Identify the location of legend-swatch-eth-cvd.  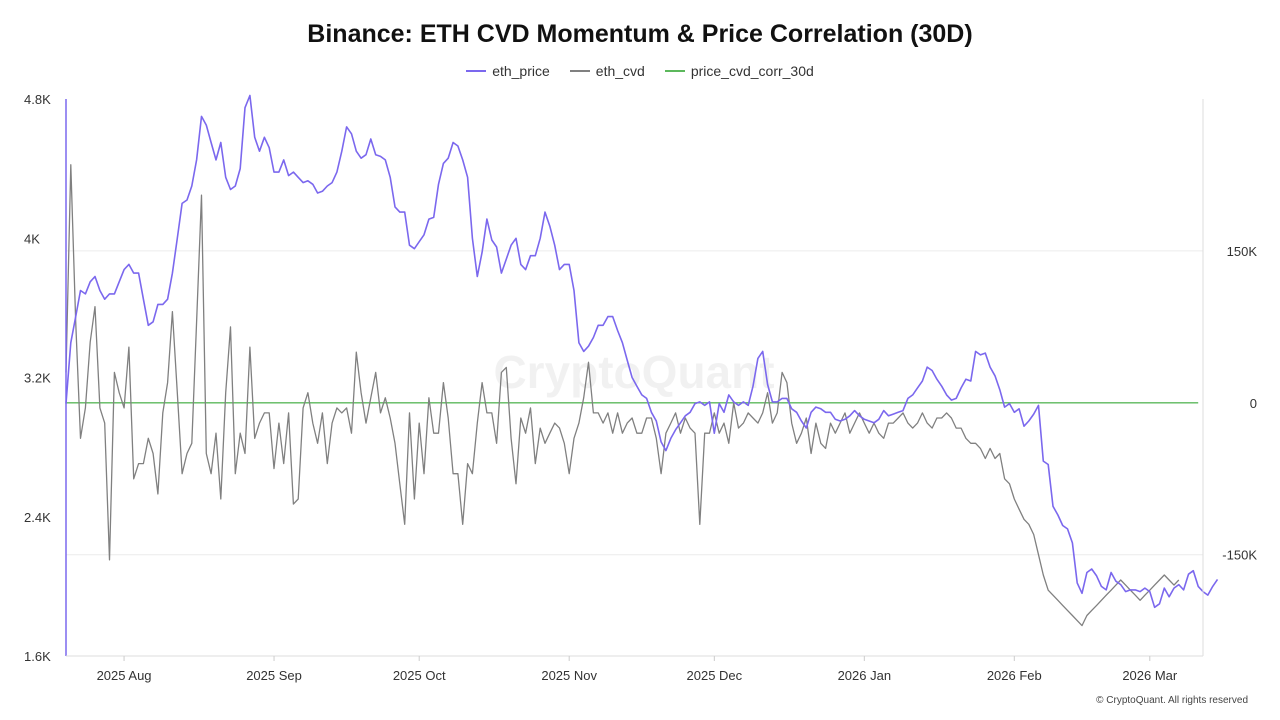
(579, 71).